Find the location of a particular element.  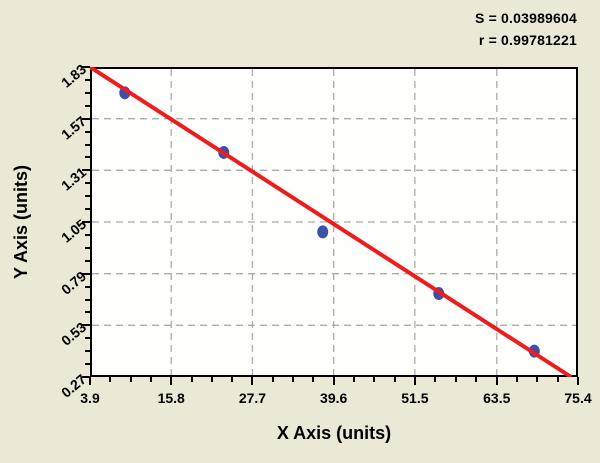

x-tick-label: 51.5 is located at coordinates (415, 398).